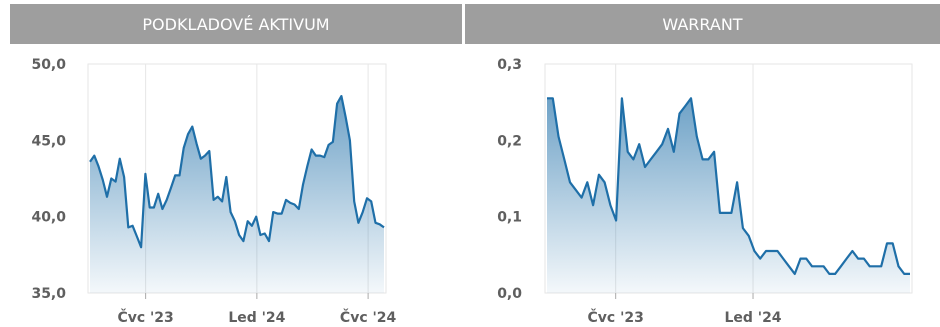 Image resolution: width=940 pixels, height=327 pixels. What do you see at coordinates (237, 172) in the screenshot?
I see `series-line` at bounding box center [237, 172].